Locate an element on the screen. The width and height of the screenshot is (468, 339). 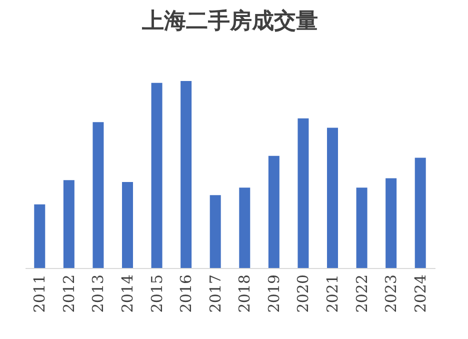
x-tick-label: 2015 is located at coordinates (157, 293).